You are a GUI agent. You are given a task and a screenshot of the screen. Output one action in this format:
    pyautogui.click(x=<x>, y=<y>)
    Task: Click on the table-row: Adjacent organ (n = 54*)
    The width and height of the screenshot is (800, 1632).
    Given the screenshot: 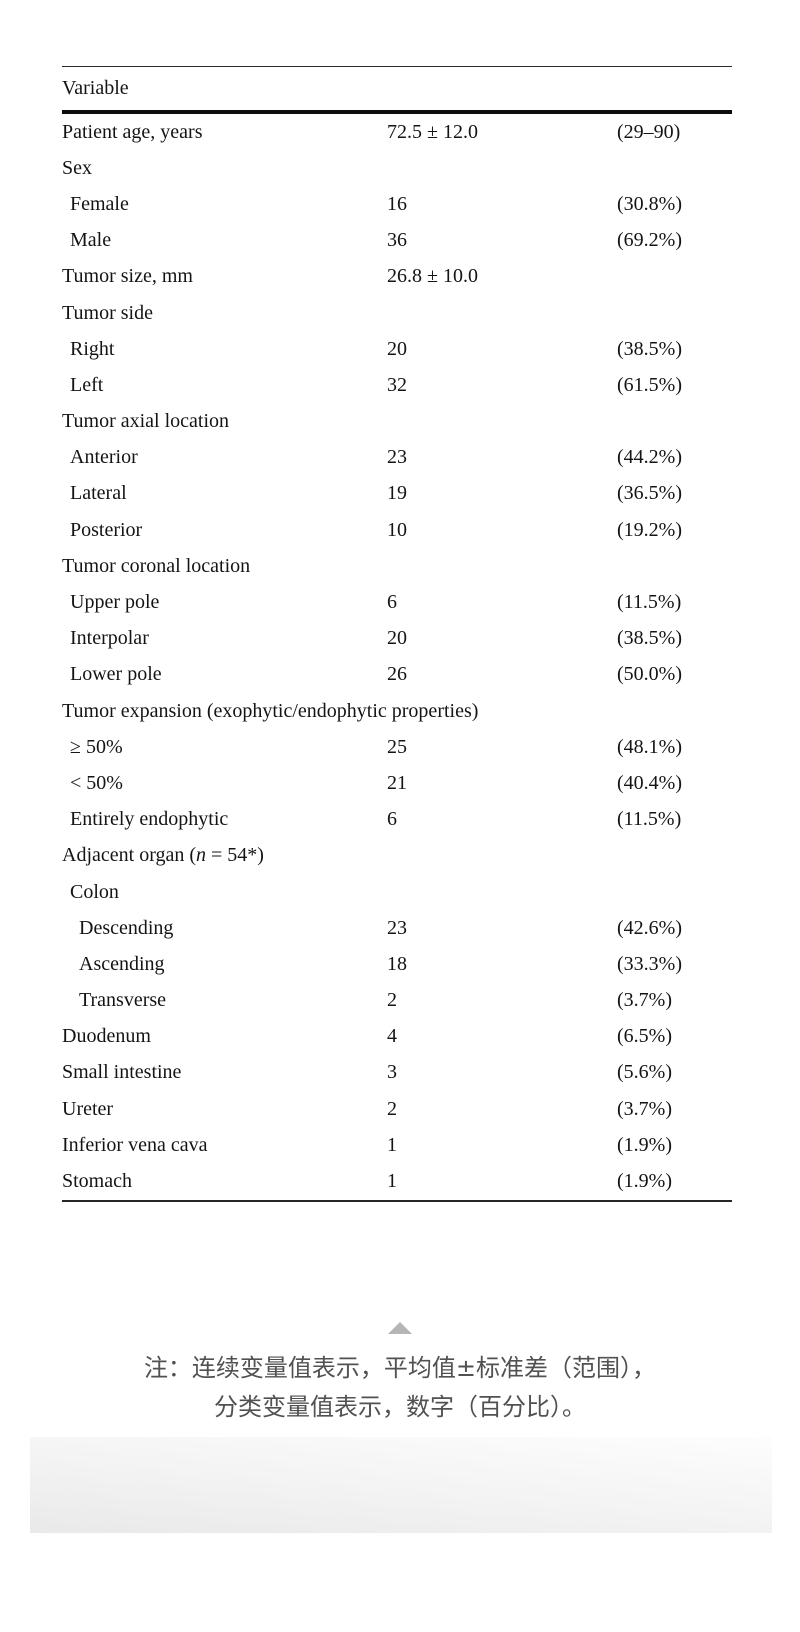 What is the action you would take?
    pyautogui.click(x=397, y=856)
    